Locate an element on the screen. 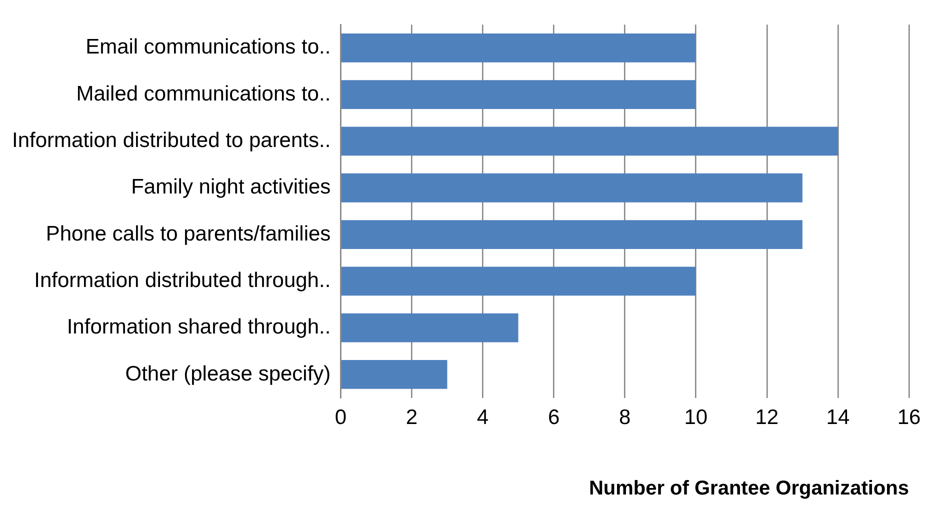 The image size is (939, 505). x-axis-title: Number of Grantee Organizations is located at coordinates (748, 489).